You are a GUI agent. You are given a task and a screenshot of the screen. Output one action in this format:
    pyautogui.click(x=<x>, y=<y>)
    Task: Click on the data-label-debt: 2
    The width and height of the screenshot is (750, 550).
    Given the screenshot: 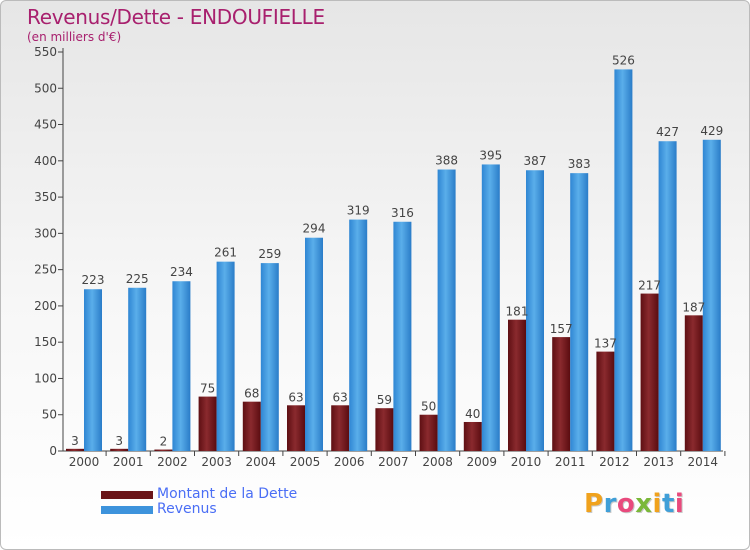 What is the action you would take?
    pyautogui.click(x=164, y=442)
    